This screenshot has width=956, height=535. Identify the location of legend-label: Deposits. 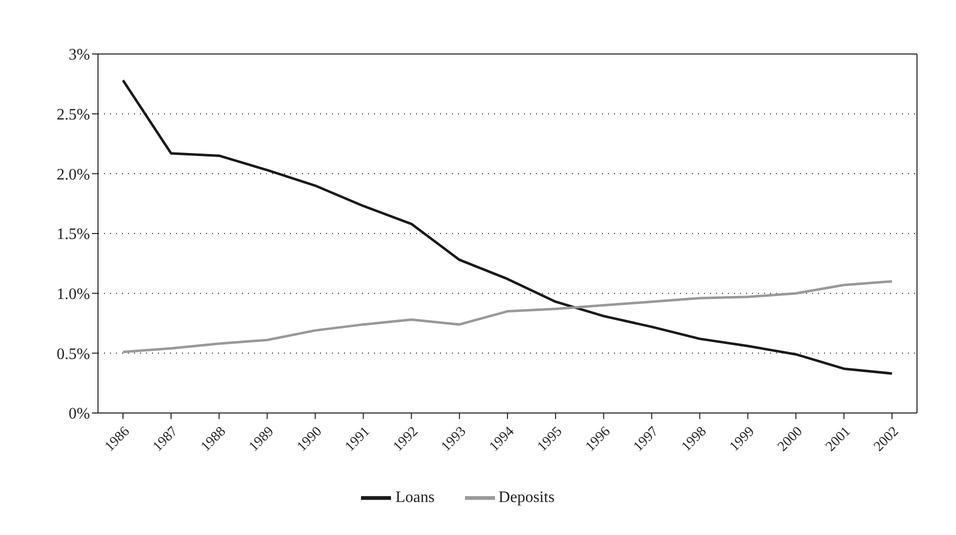
(526, 497).